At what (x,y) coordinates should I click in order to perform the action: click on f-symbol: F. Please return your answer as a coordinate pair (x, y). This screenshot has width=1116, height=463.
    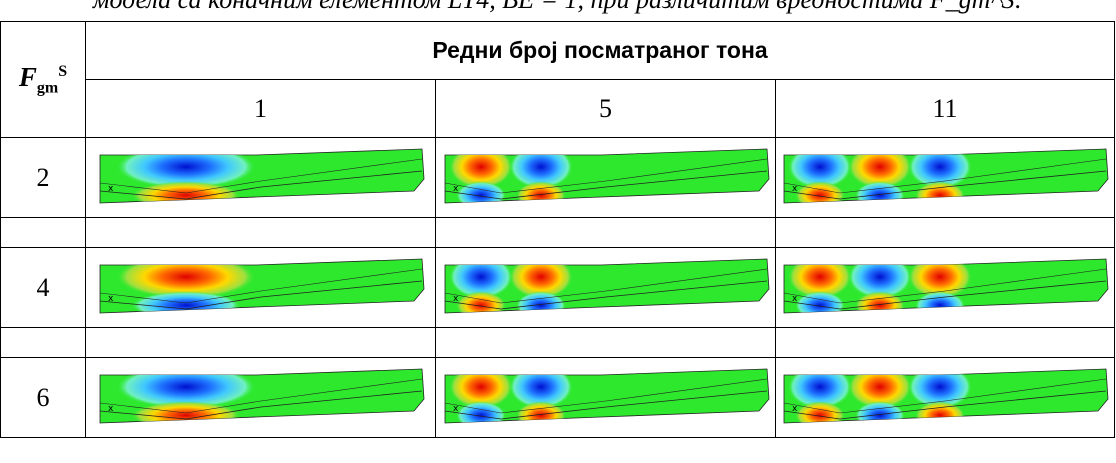
    Looking at the image, I should click on (27, 76).